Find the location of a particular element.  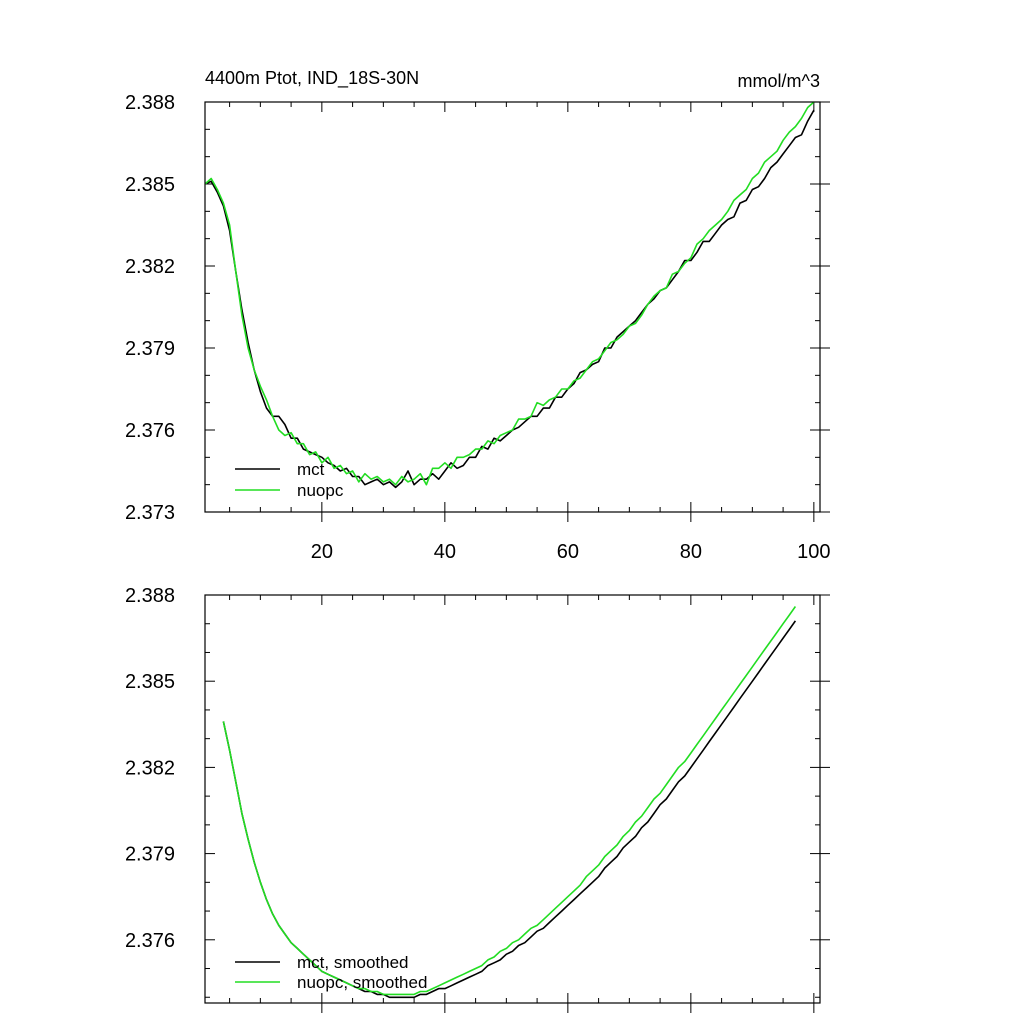

x-tick-label: 100 is located at coordinates (813, 552).